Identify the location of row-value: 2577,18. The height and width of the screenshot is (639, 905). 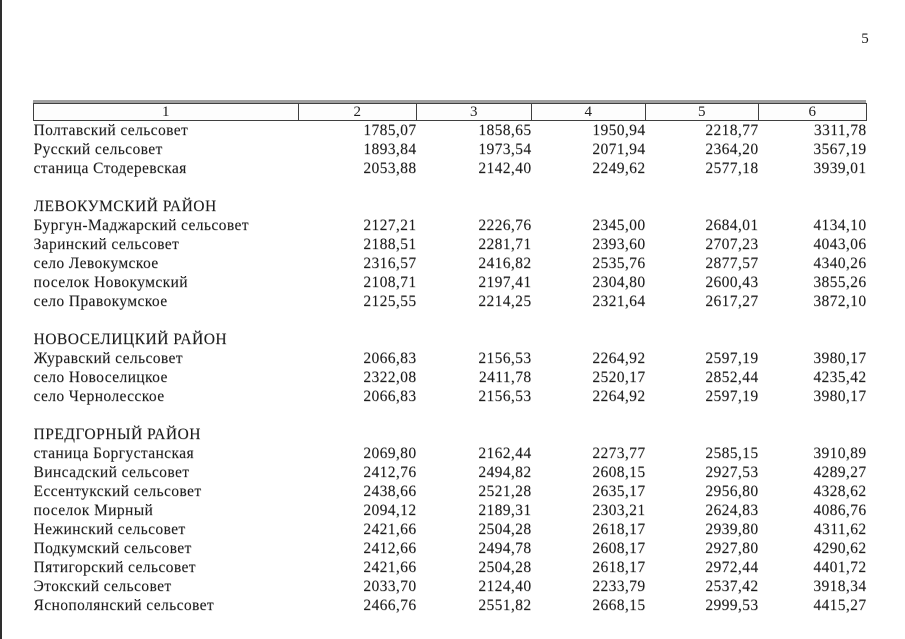
(732, 168).